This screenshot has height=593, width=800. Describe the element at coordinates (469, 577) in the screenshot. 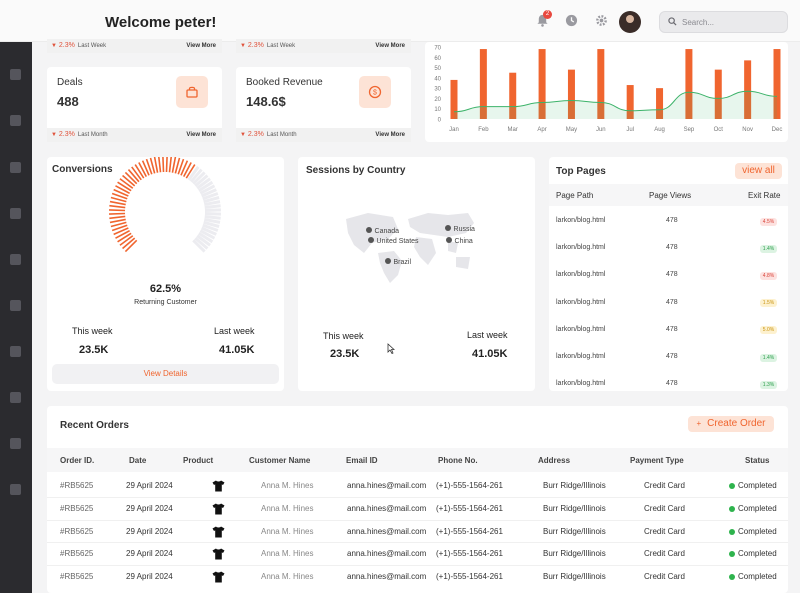

I see `order-phone: (+1)-555-1564-261` at that location.